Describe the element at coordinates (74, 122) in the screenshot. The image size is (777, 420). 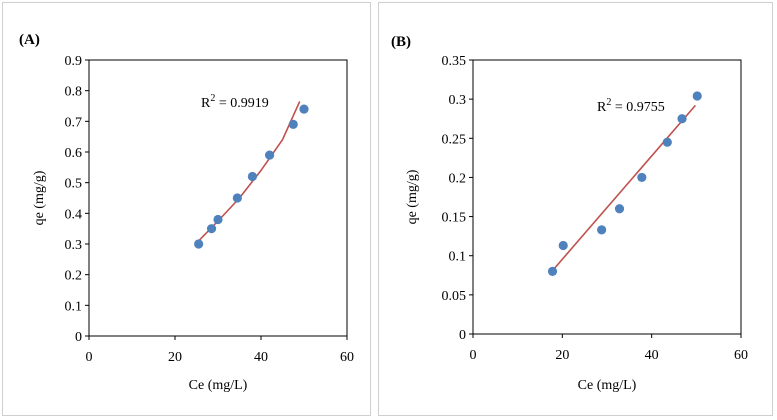
I see `chart-a-y-tick-label: 0.7` at that location.